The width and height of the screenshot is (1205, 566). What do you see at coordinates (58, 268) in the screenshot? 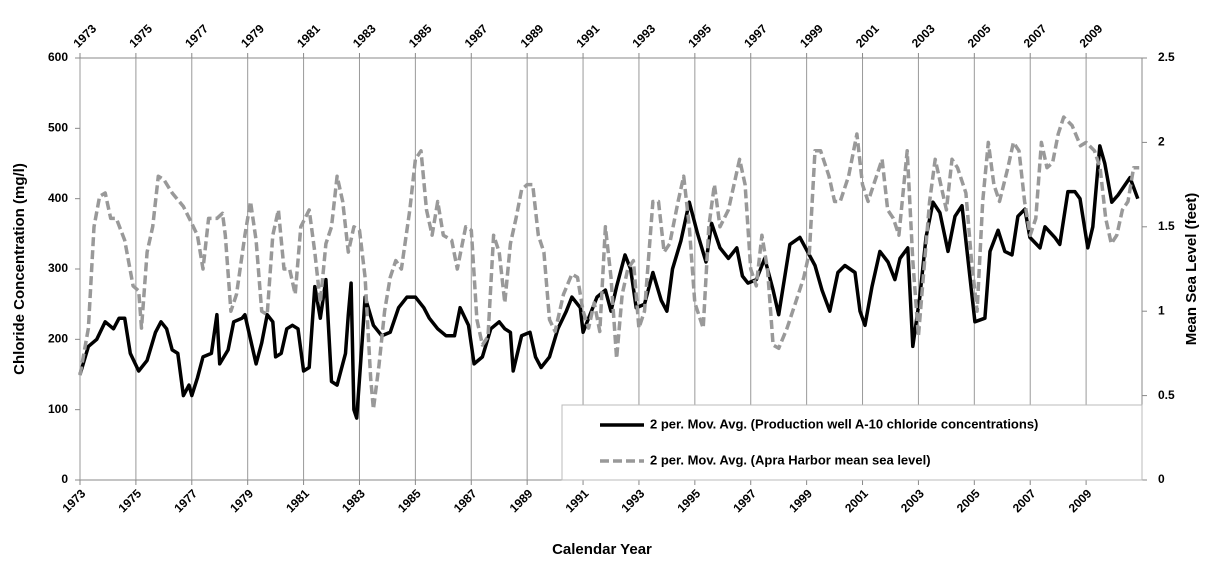
I see `y-tick-label: 300` at bounding box center [58, 268].